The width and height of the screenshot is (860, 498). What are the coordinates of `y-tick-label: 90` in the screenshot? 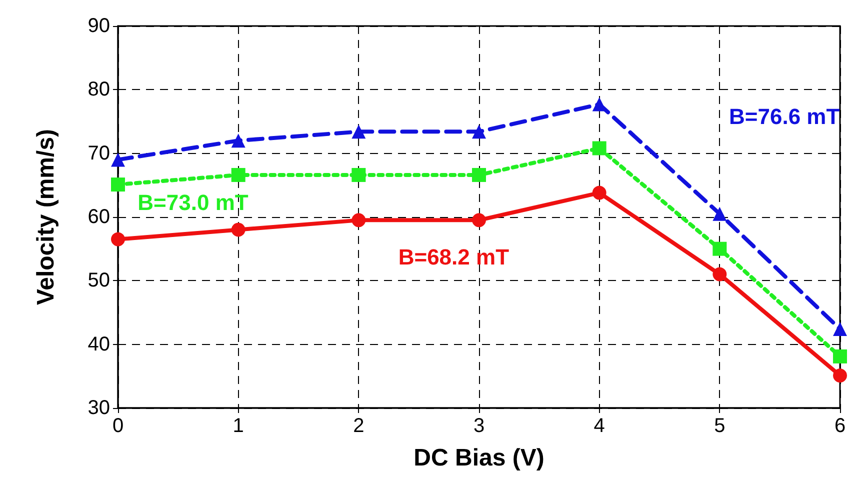 It's located at (99, 26).